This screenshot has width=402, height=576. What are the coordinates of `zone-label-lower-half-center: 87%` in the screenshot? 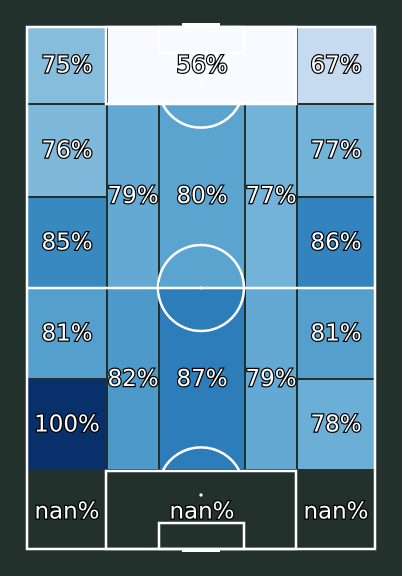 It's located at (201, 379).